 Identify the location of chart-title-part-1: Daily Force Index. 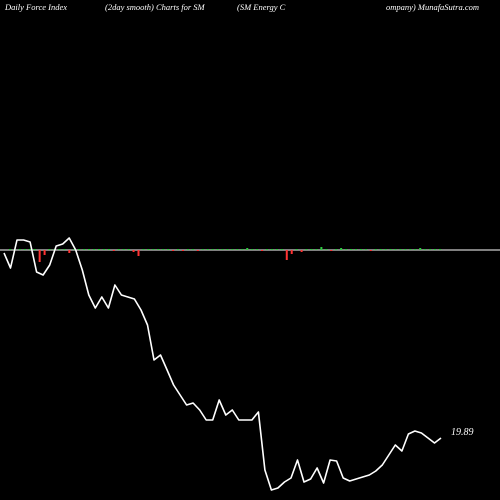
(36, 7).